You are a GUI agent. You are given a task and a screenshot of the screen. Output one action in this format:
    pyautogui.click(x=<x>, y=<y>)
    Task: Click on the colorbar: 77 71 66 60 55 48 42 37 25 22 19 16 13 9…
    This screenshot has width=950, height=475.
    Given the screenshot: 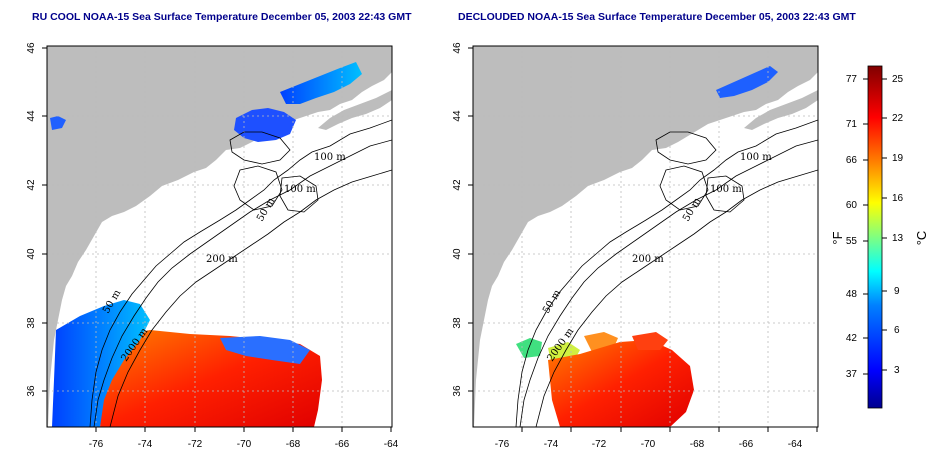 What is the action you would take?
    pyautogui.click(x=879, y=237)
    